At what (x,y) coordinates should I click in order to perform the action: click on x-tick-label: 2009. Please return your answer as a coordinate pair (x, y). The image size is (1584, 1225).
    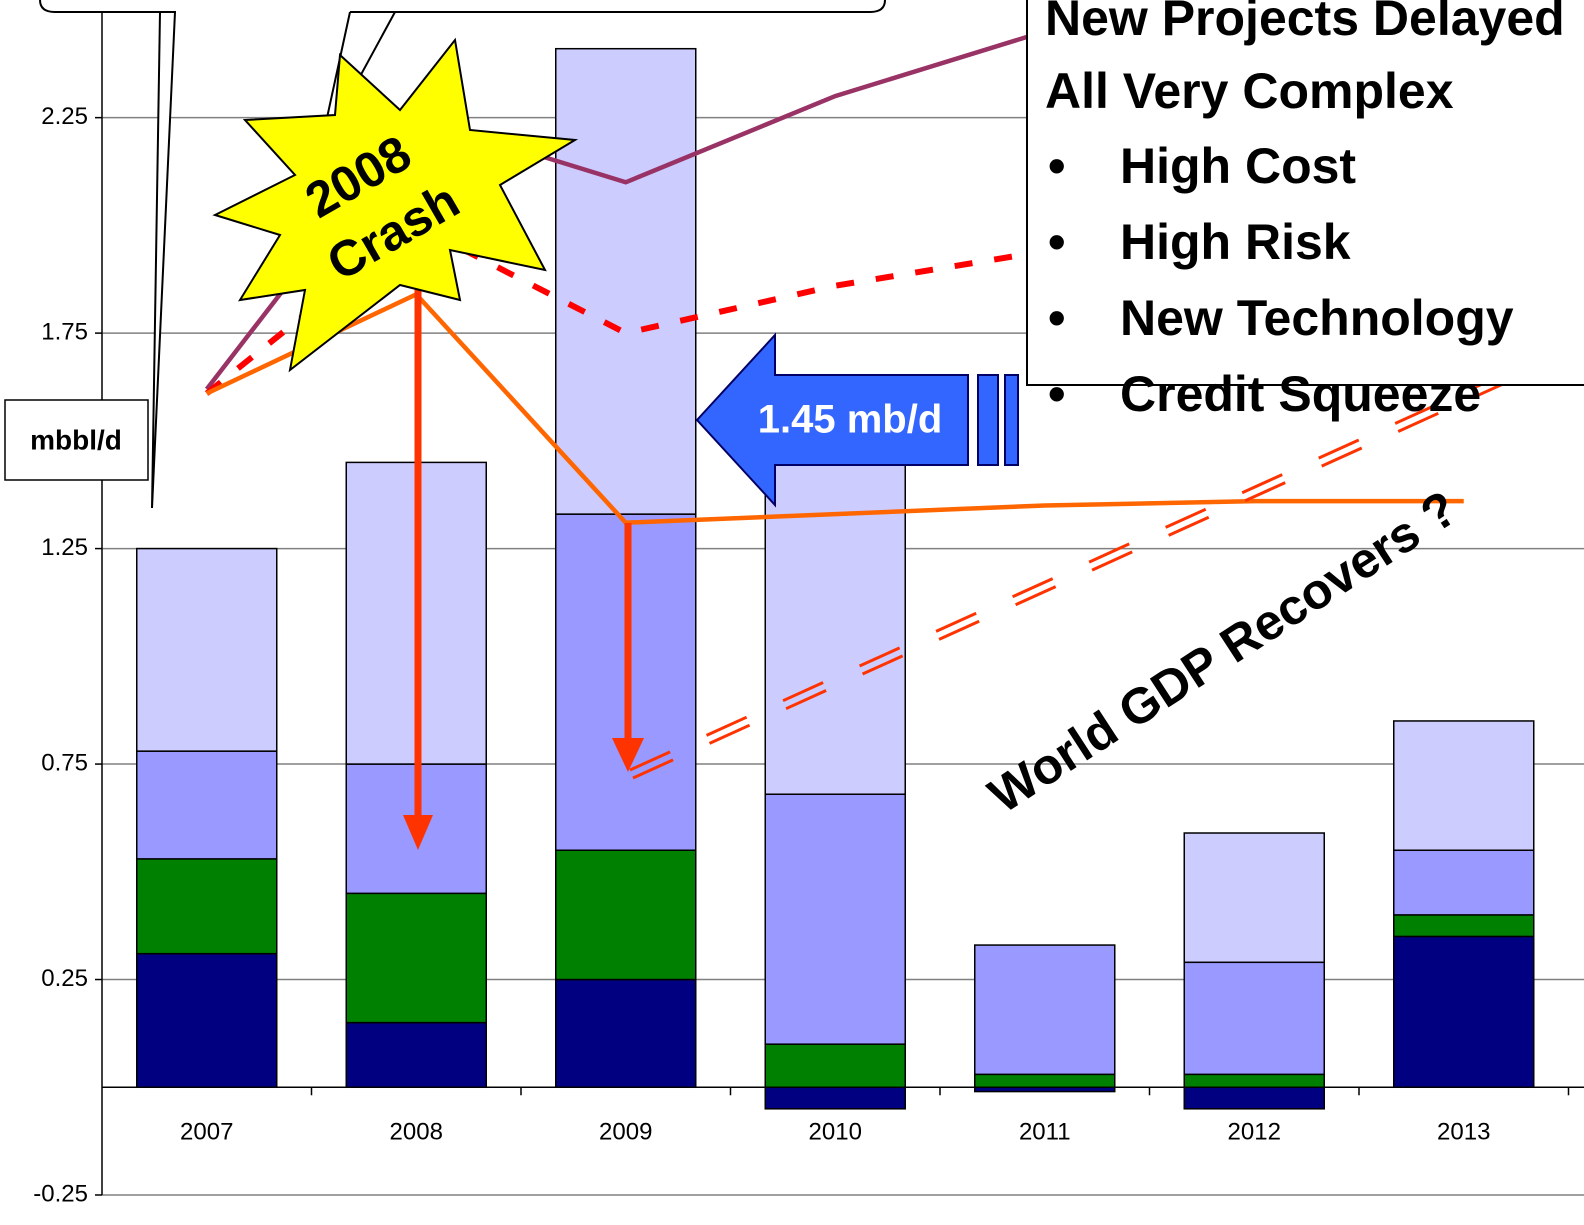
    Looking at the image, I should click on (625, 1132).